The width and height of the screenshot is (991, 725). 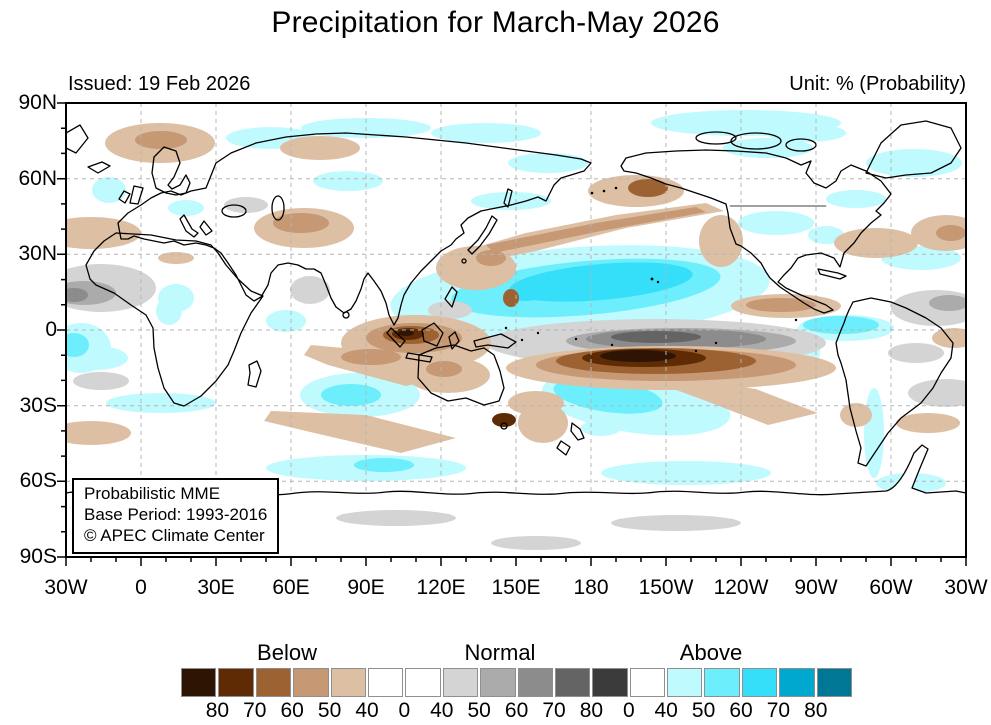 I want to click on page-title: Precipitation for March-May 2026, so click(x=495, y=22).